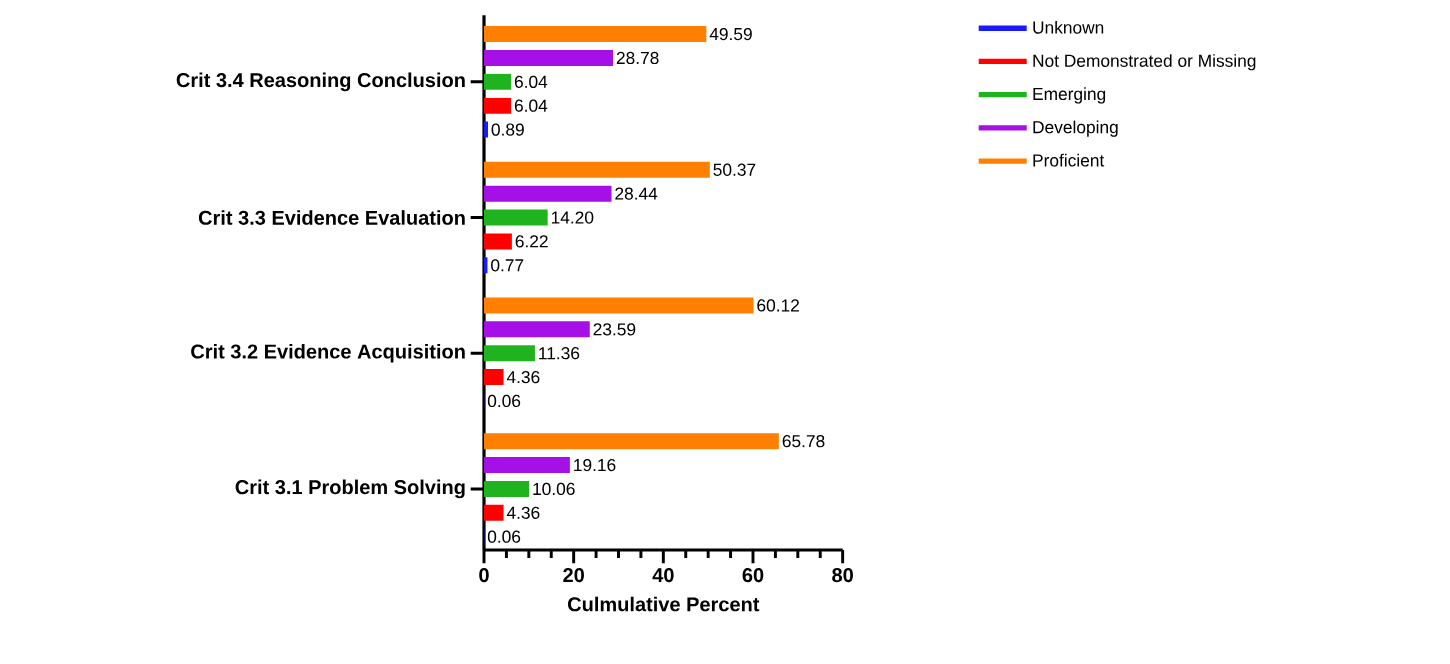 This screenshot has height=664, width=1450. What do you see at coordinates (572, 217) in the screenshot?
I see `data-label: 14.20` at bounding box center [572, 217].